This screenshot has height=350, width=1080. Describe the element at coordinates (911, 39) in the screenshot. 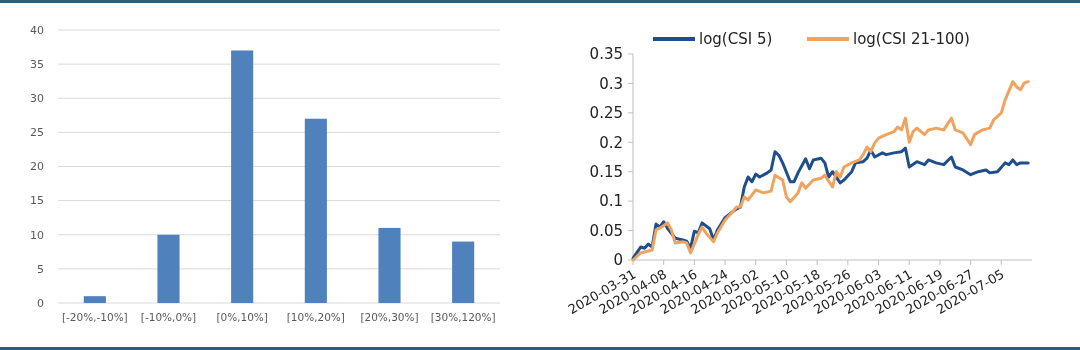

I see `legend-label: log(CSI 21-100)` at that location.